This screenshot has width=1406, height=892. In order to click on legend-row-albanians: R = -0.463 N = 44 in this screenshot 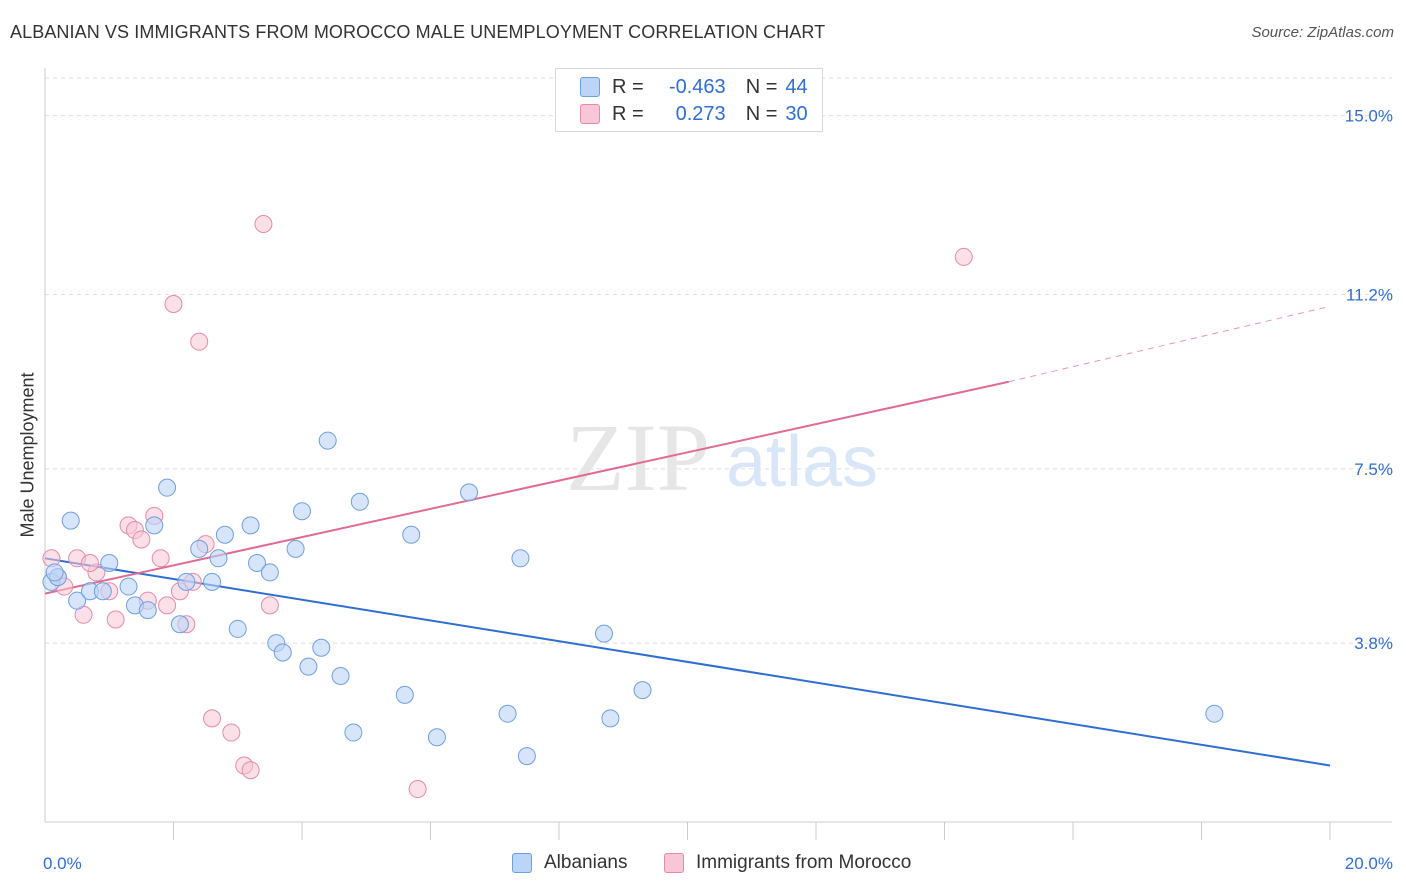, I will do `click(694, 87)`.